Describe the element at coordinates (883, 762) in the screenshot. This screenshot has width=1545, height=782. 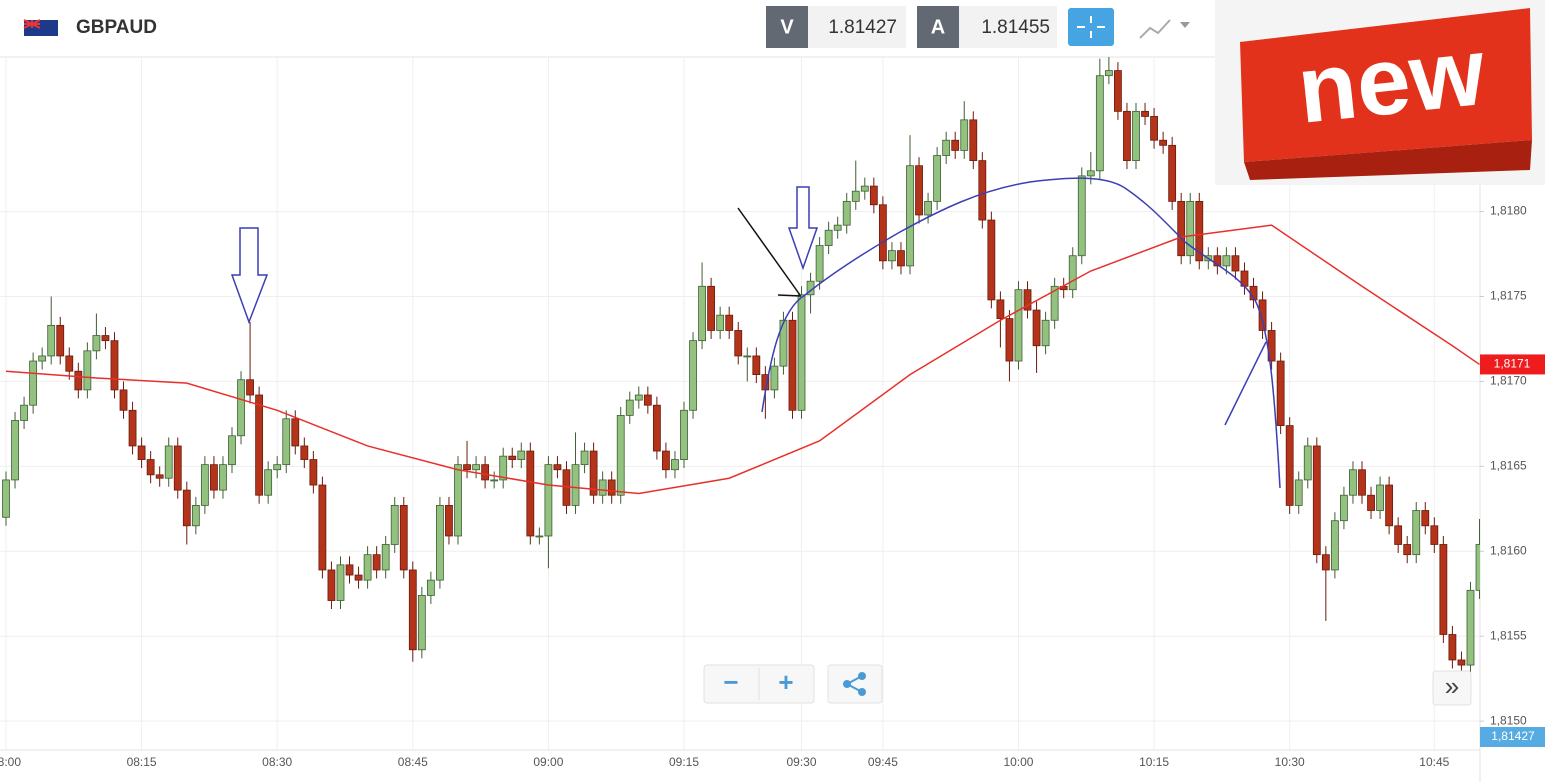
I see `x-tick-label: 09:45` at that location.